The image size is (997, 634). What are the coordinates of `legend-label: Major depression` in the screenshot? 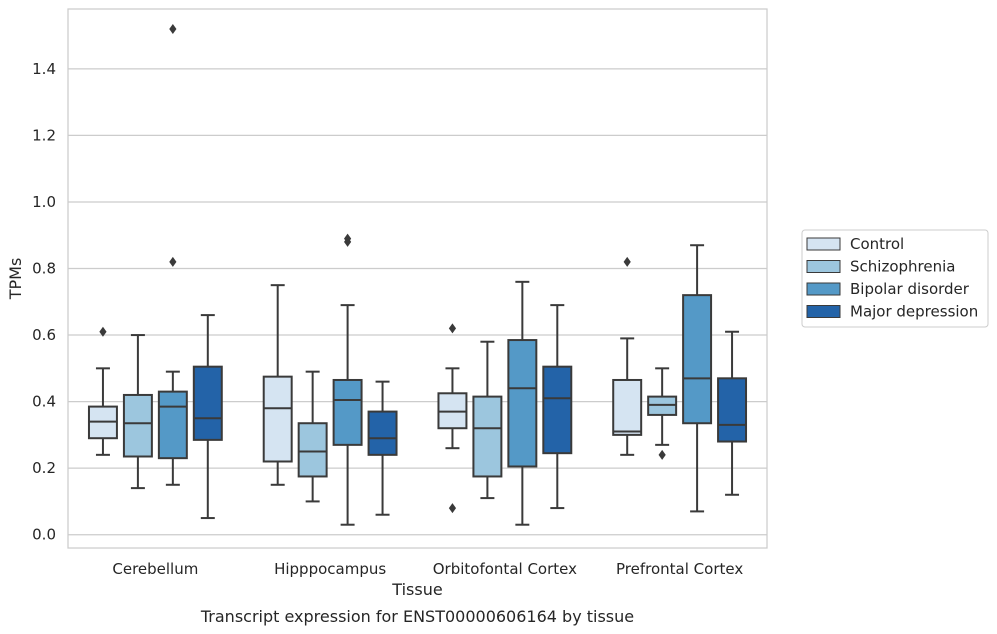 It's located at (914, 312).